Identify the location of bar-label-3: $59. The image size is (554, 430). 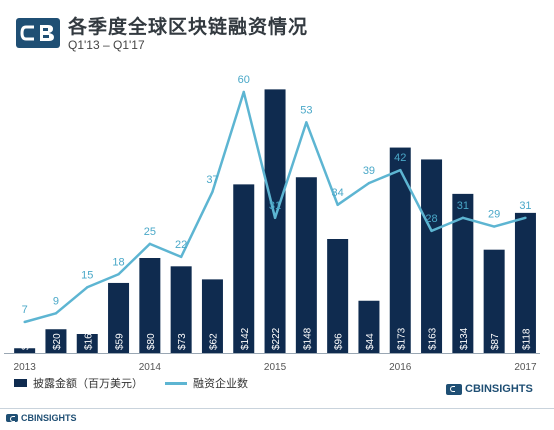
(120, 341).